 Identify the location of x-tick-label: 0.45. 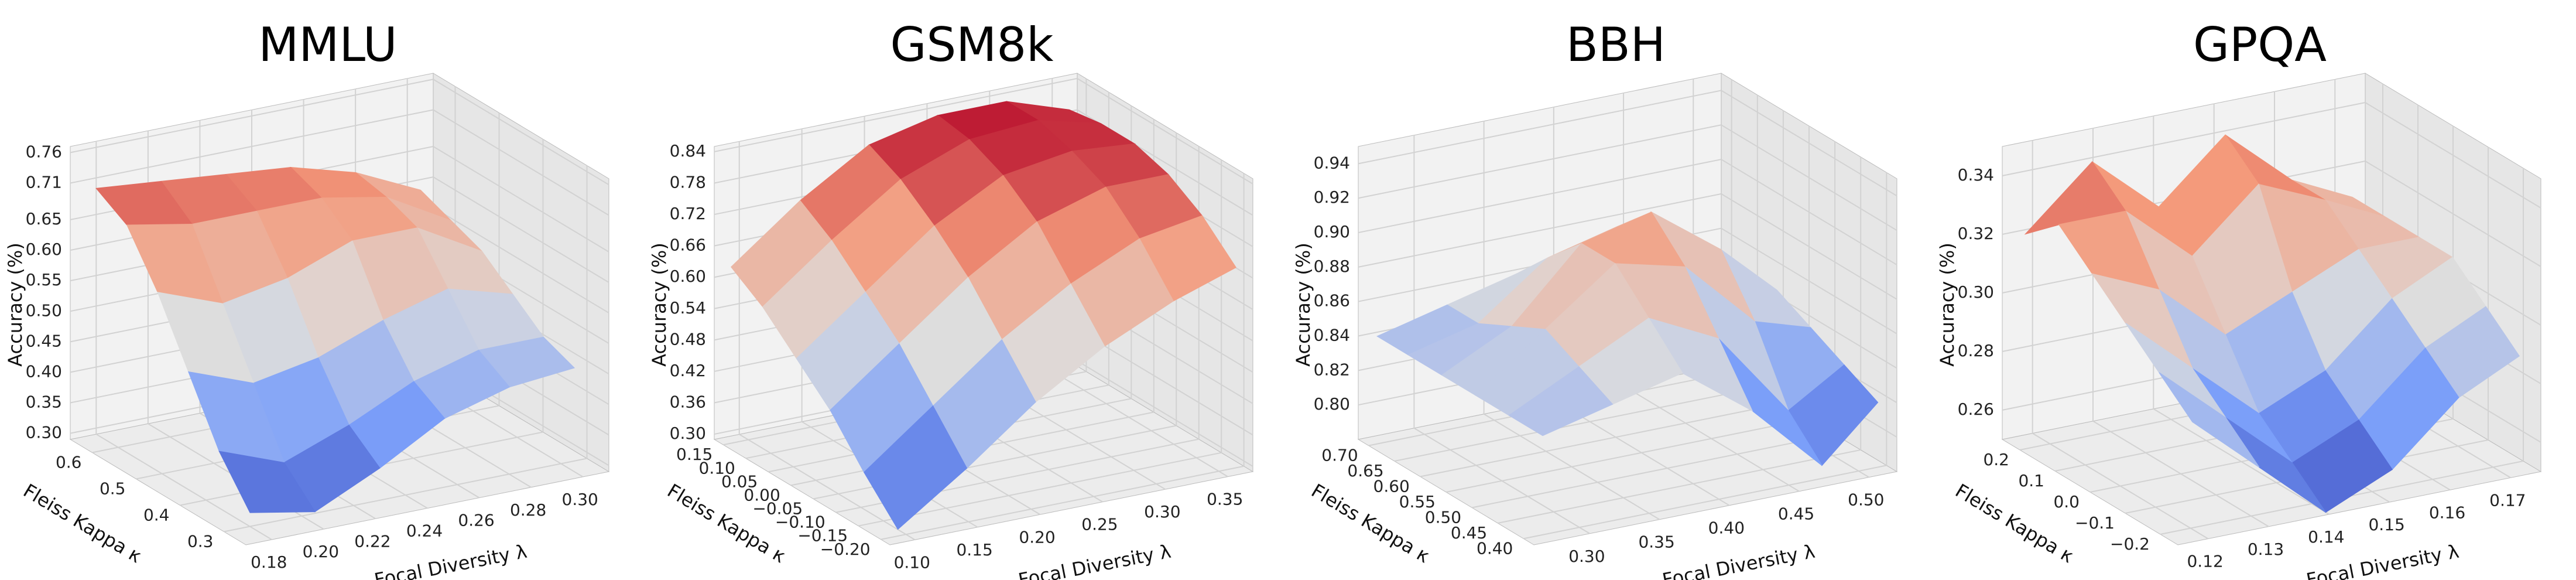
(1796, 514).